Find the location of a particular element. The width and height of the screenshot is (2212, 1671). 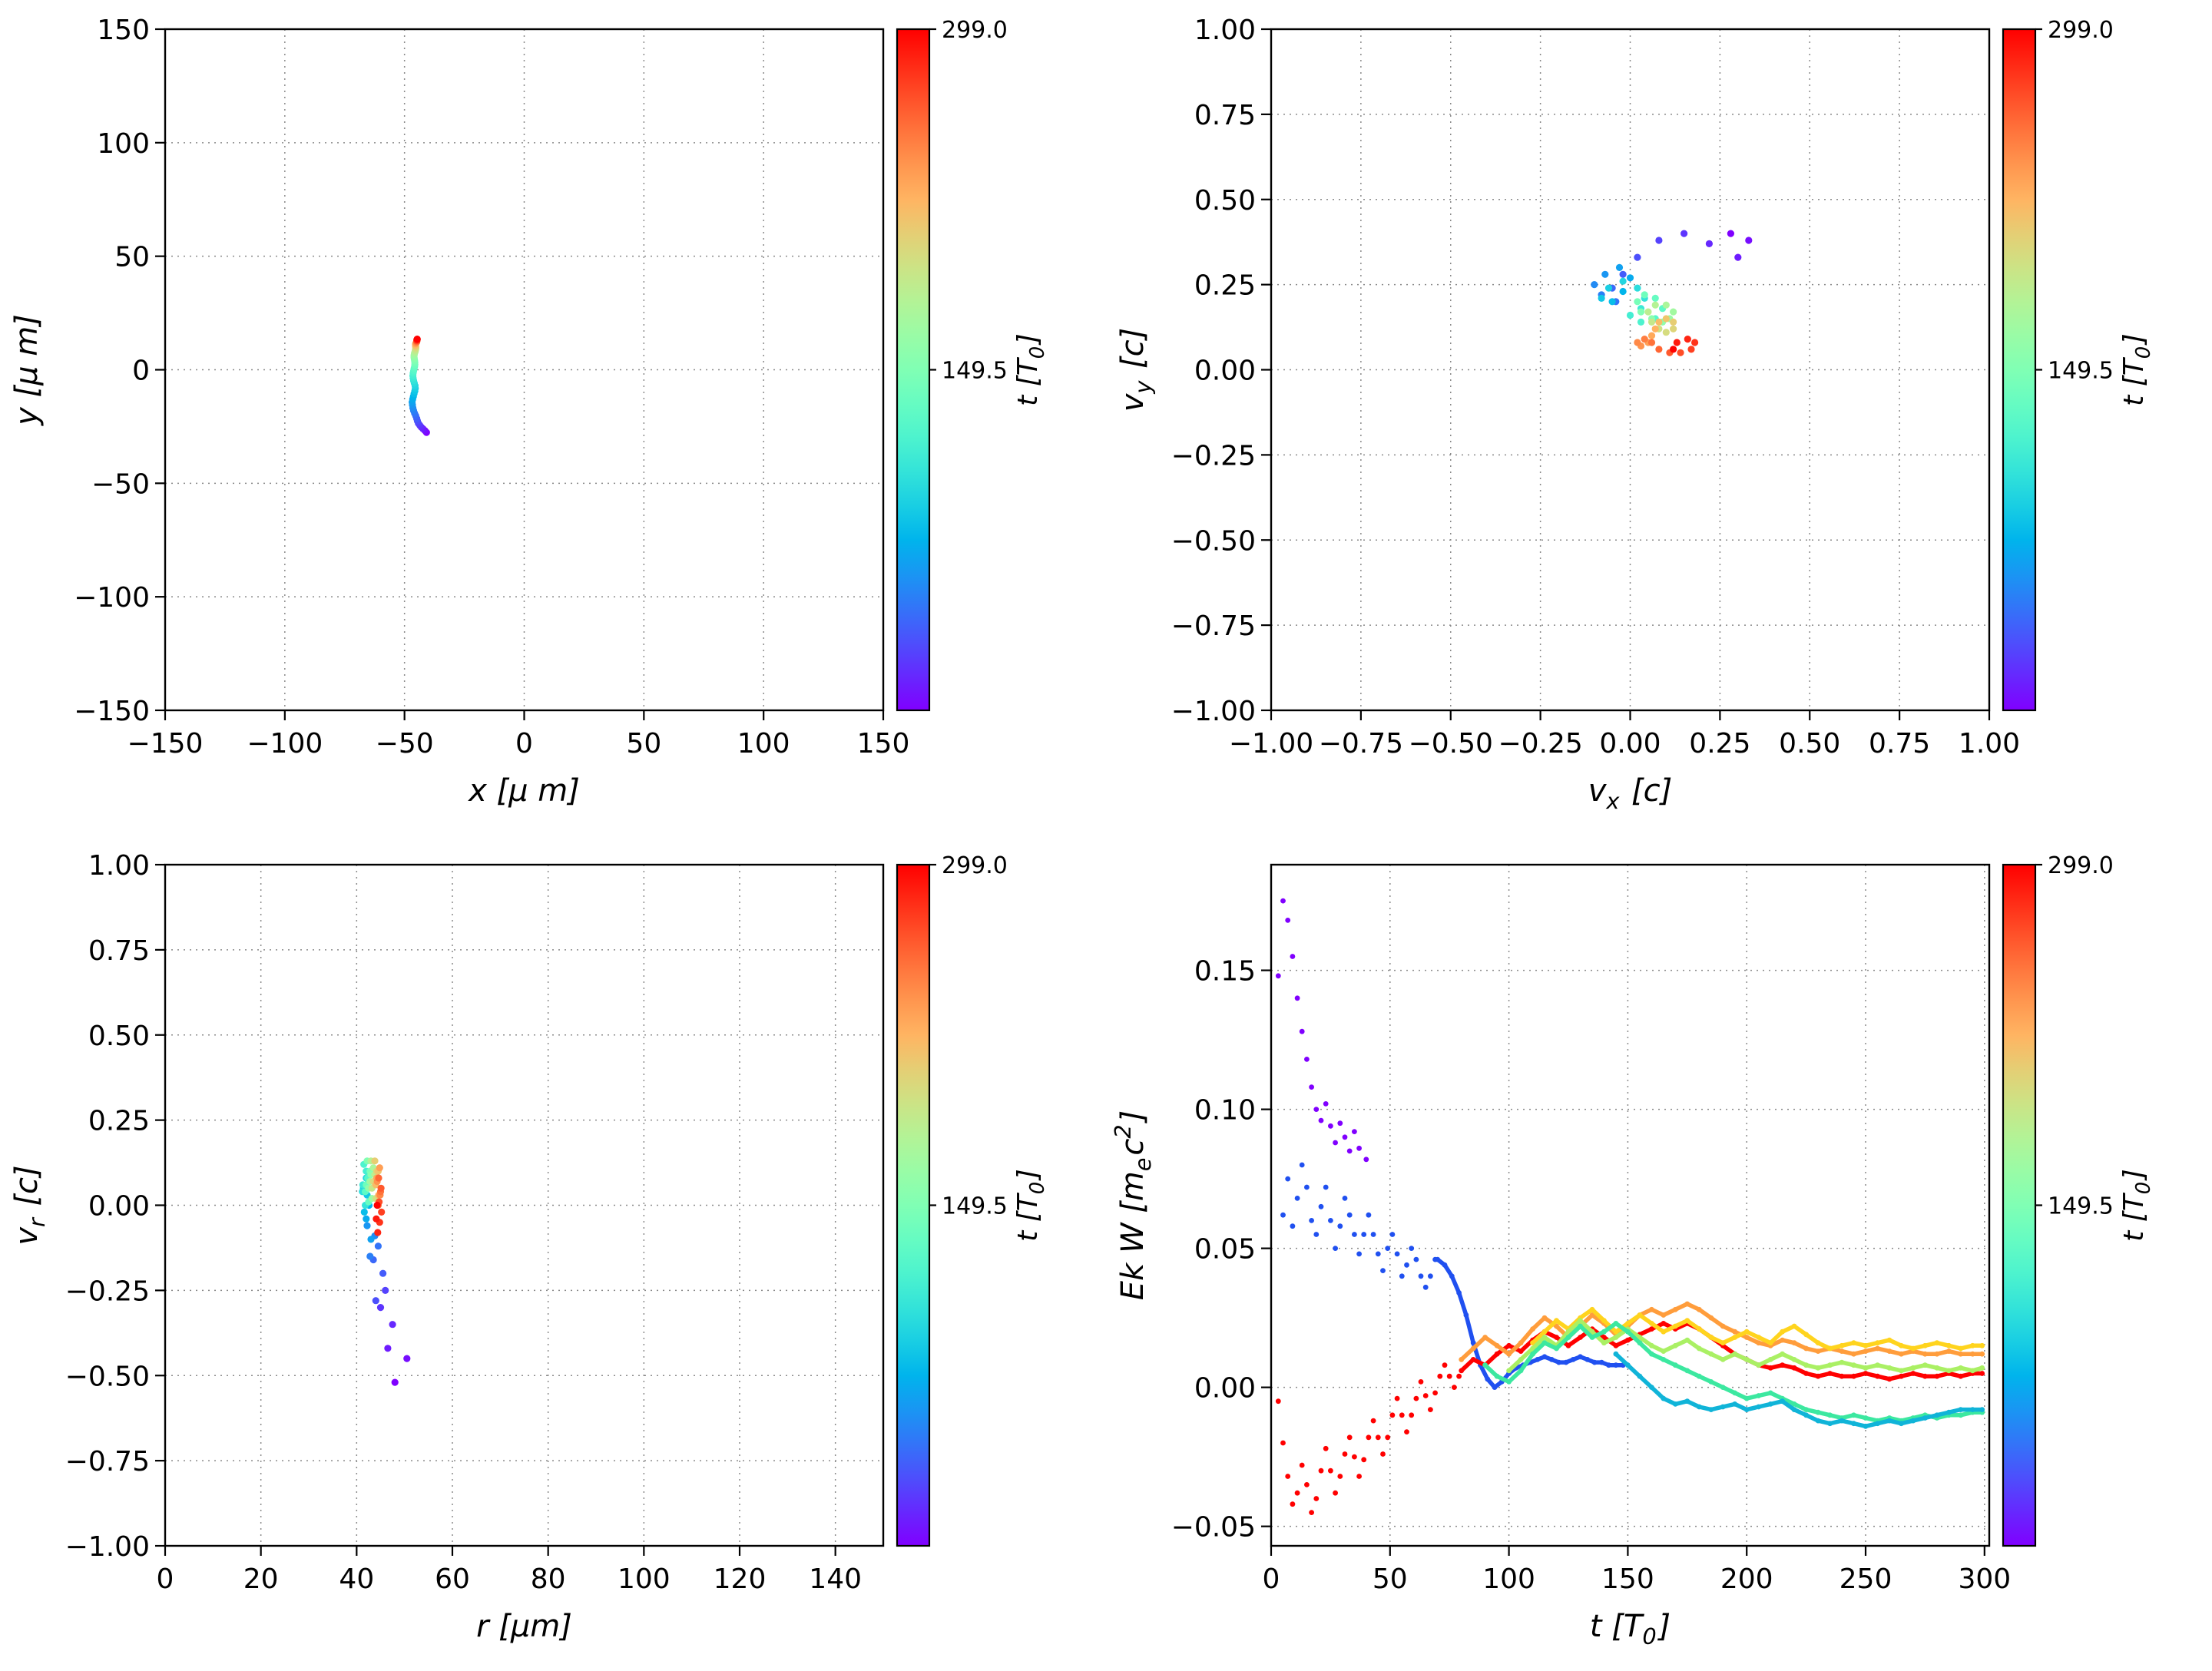

x-tick-label: −100 is located at coordinates (285, 743).